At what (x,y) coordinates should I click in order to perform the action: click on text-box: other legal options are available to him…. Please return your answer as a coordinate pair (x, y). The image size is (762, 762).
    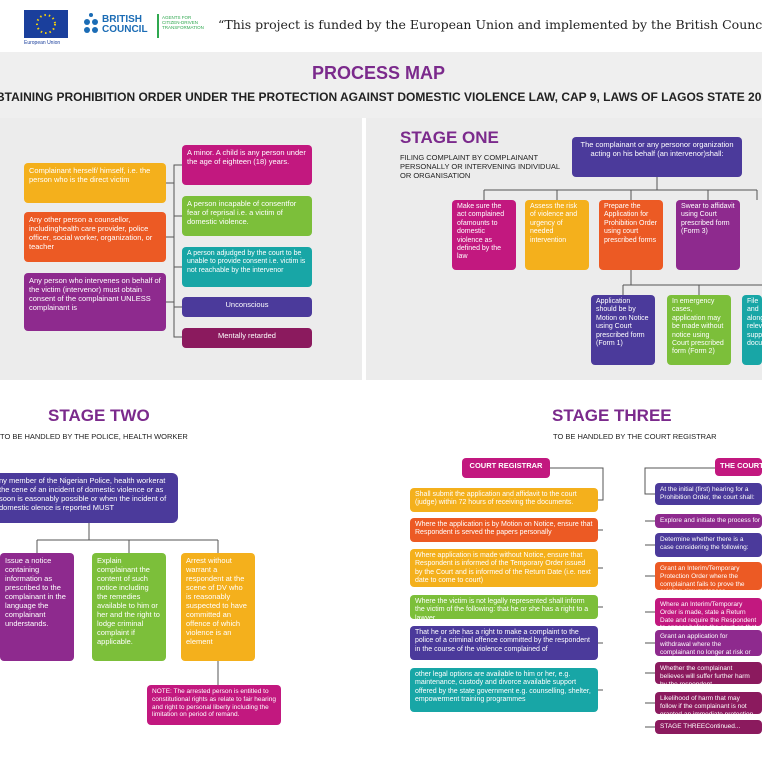
    Looking at the image, I should click on (504, 690).